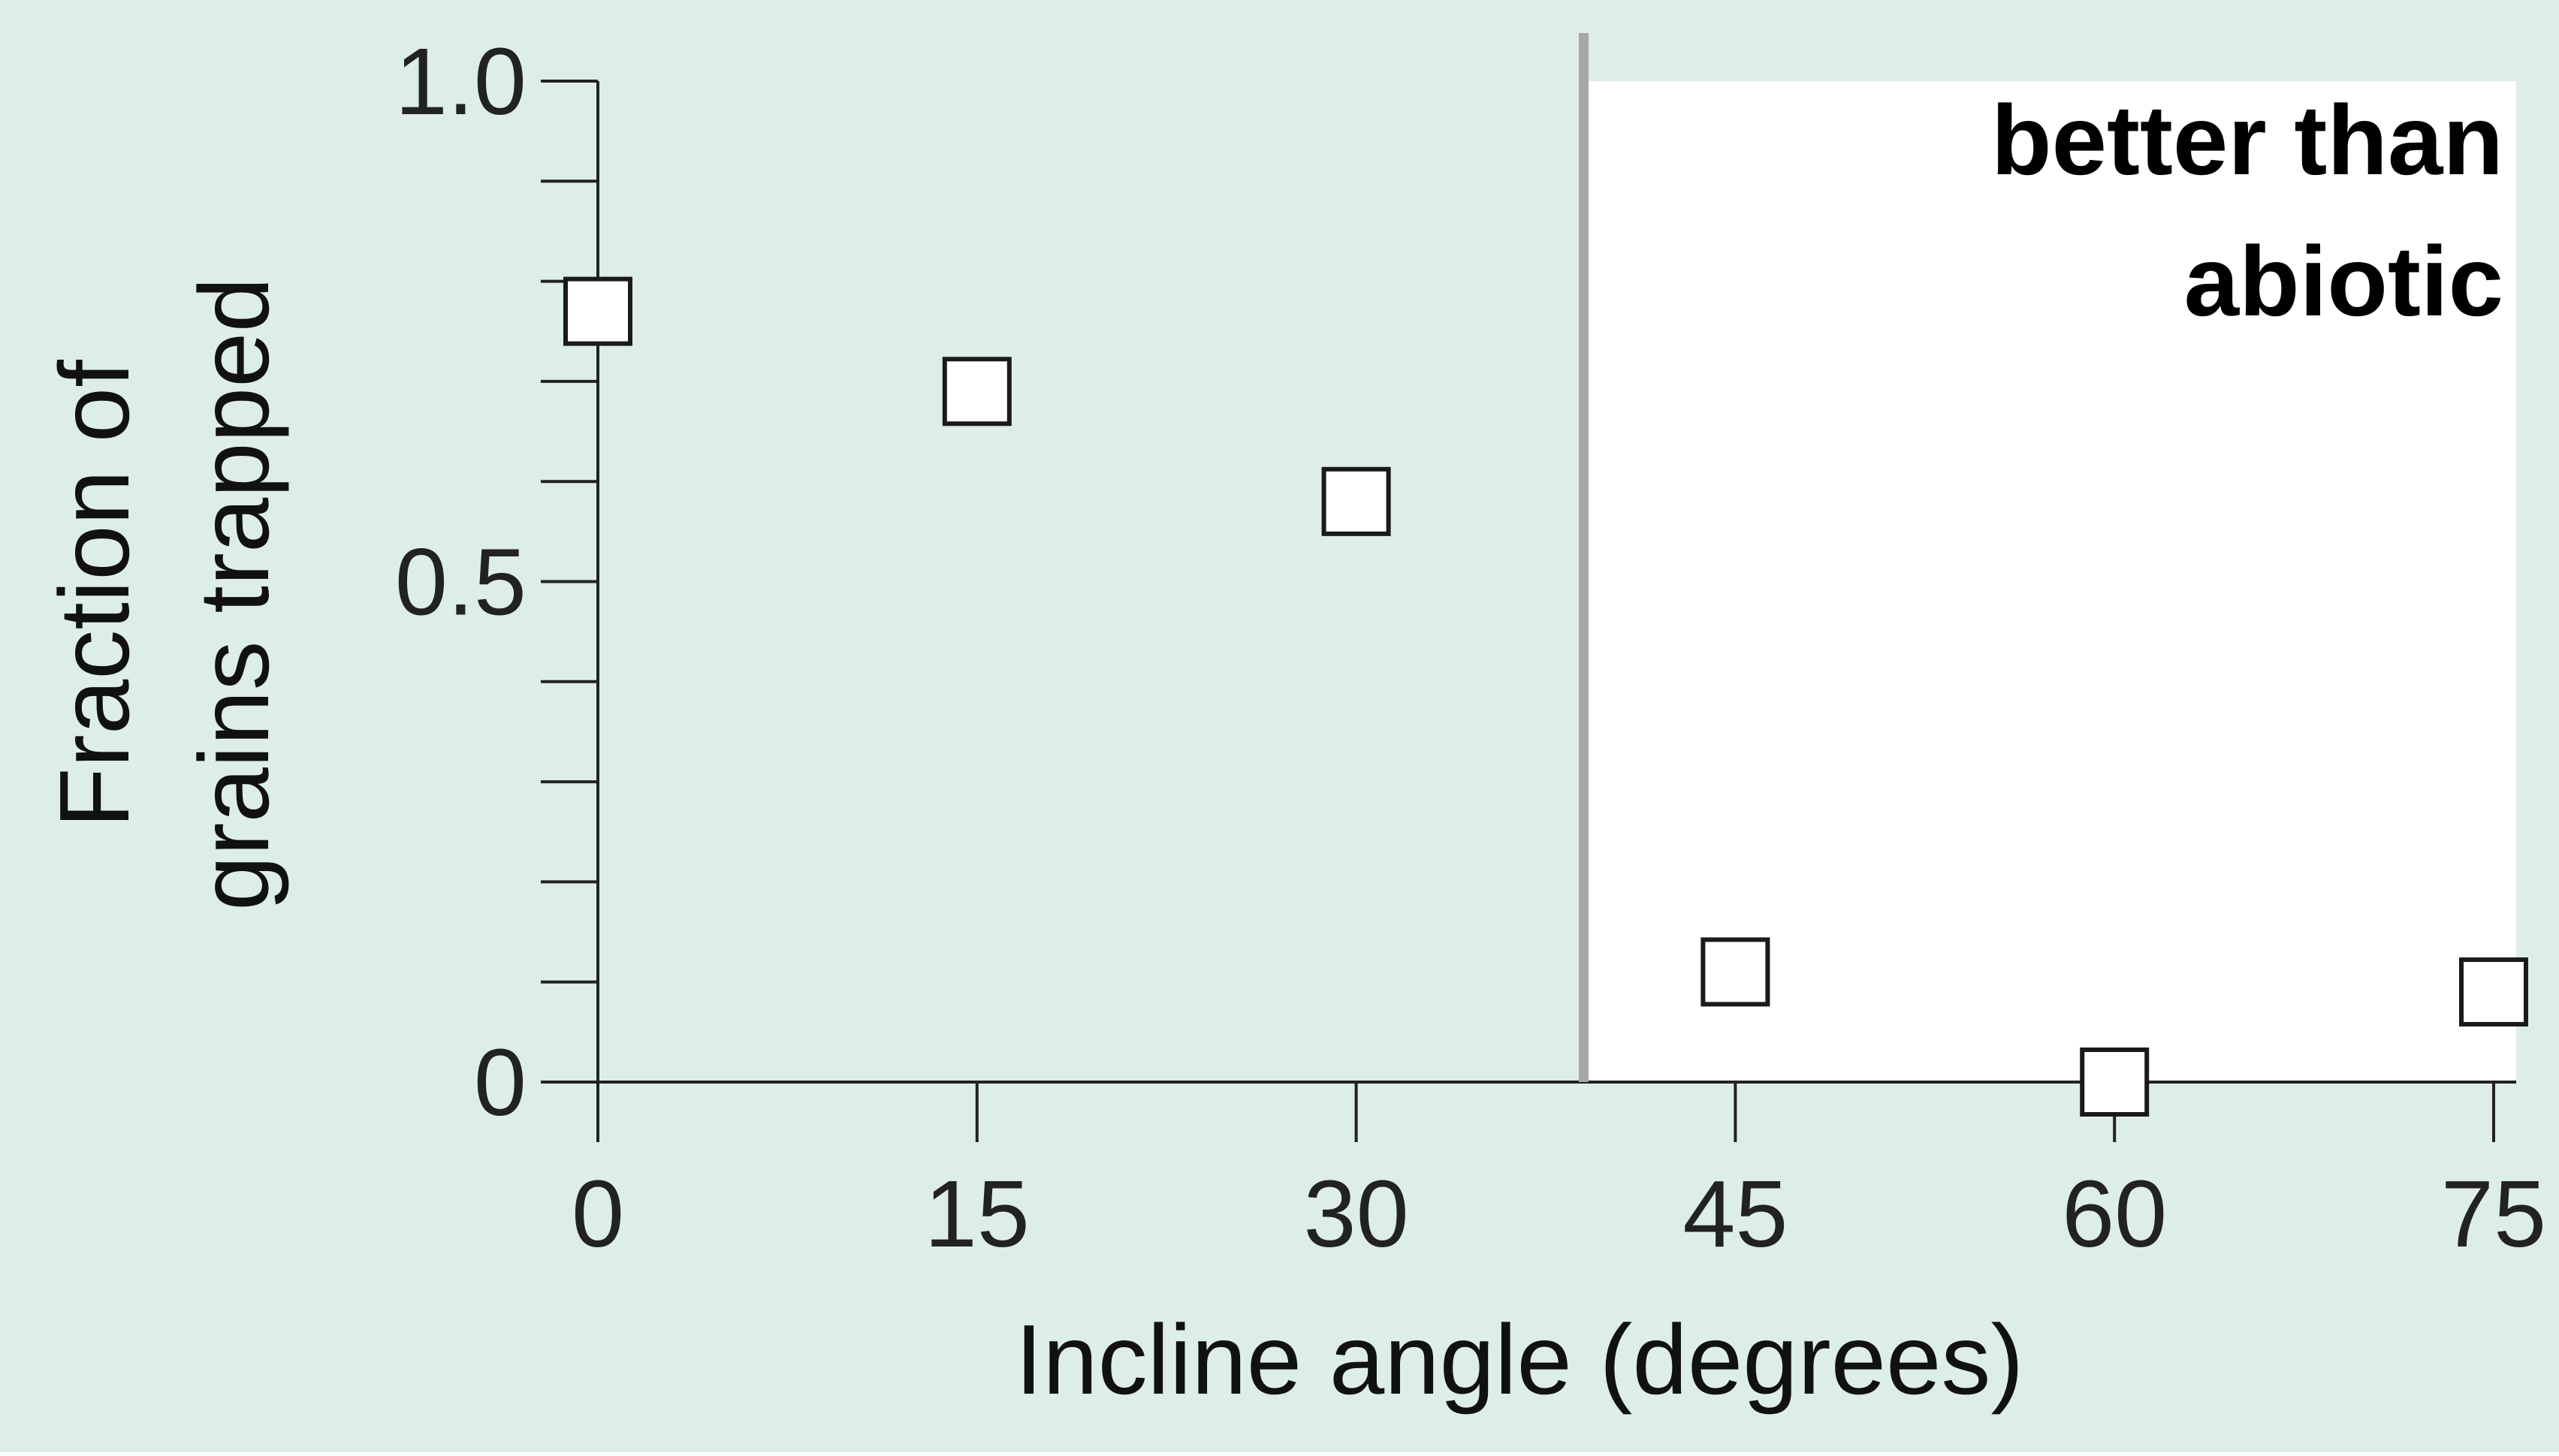  Describe the element at coordinates (2247, 140) in the screenshot. I see `region-label-line-1: better than` at that location.